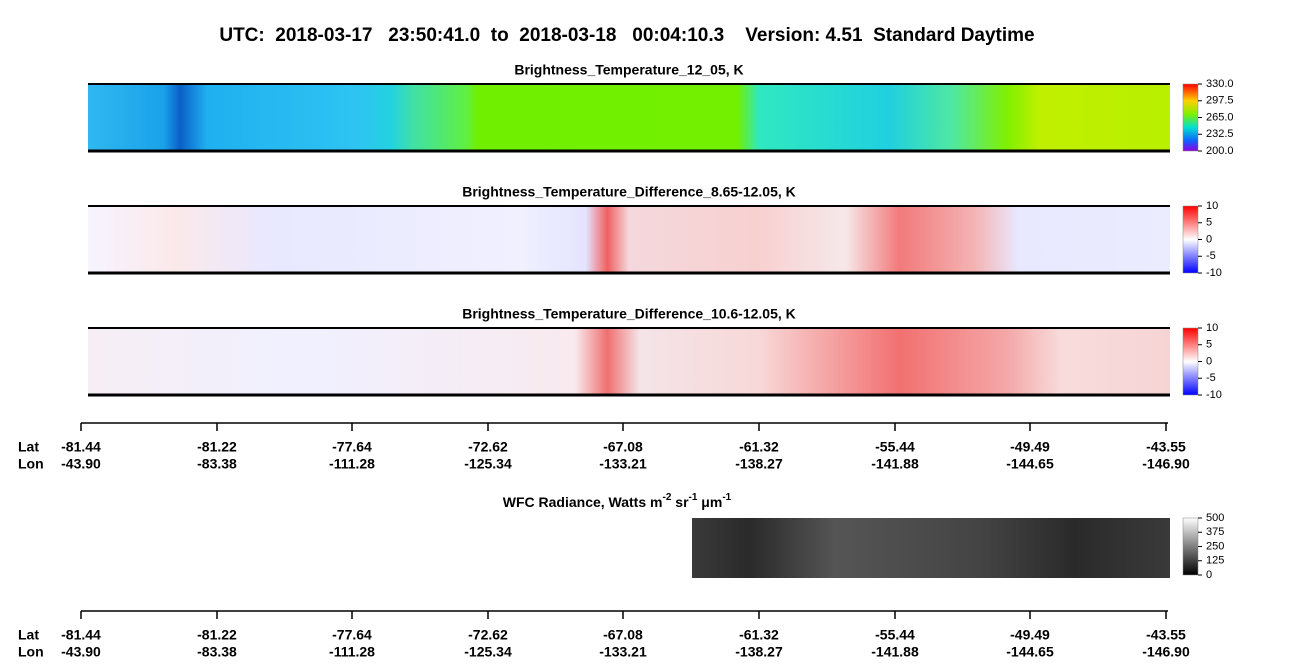 The height and width of the screenshot is (672, 1300). I want to click on colorbar-label: 265.0, so click(1220, 117).